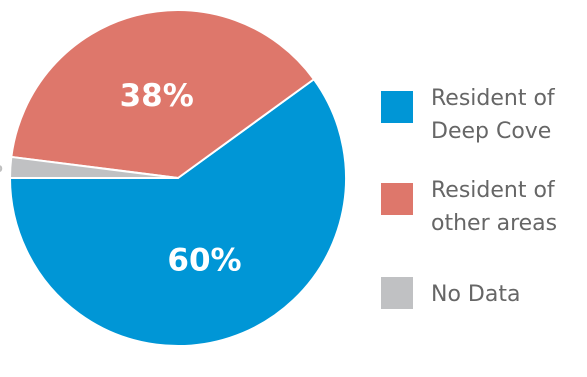 Image resolution: width=587 pixels, height=377 pixels. What do you see at coordinates (475, 294) in the screenshot?
I see `legend-label-no-data-line-1: No Data` at bounding box center [475, 294].